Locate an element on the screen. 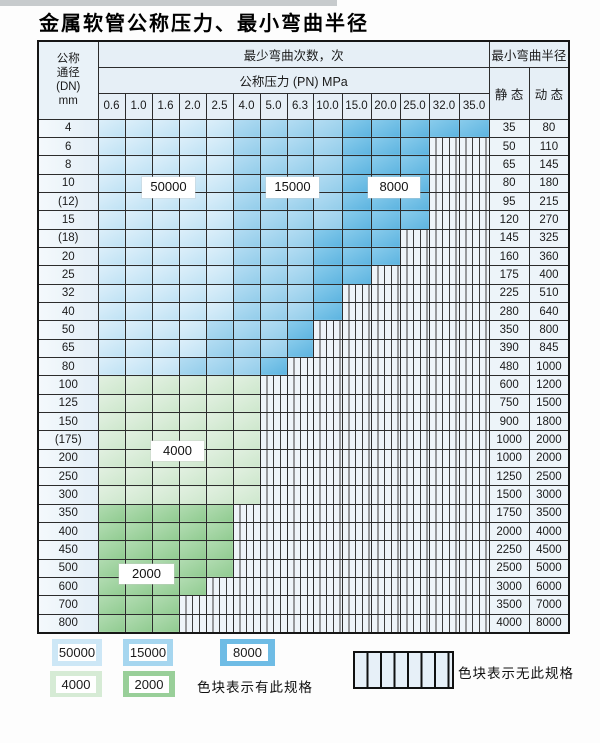 This screenshot has height=743, width=600. legend-swatch-4000: 4000 is located at coordinates (76, 684).